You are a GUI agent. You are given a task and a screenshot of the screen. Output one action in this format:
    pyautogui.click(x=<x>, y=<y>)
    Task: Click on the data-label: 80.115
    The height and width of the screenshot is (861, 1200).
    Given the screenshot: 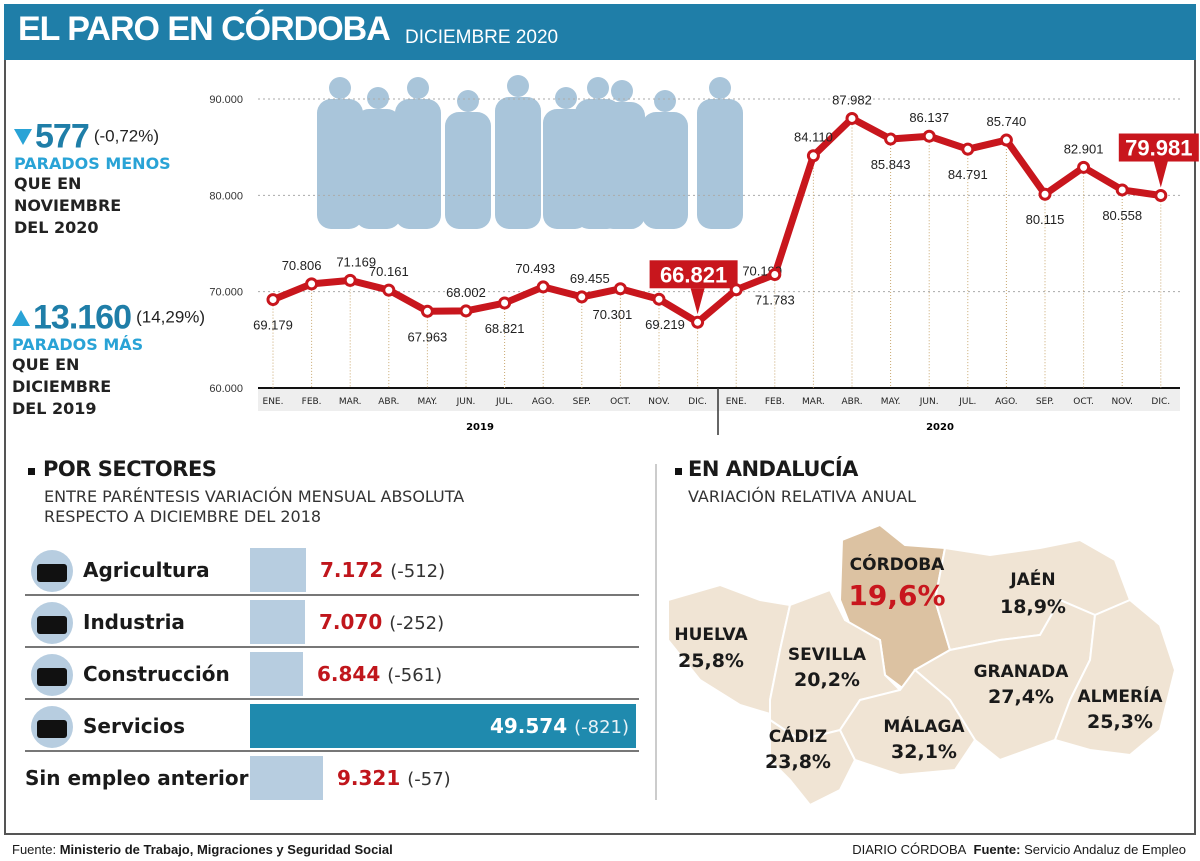 What is the action you would take?
    pyautogui.click(x=1045, y=219)
    